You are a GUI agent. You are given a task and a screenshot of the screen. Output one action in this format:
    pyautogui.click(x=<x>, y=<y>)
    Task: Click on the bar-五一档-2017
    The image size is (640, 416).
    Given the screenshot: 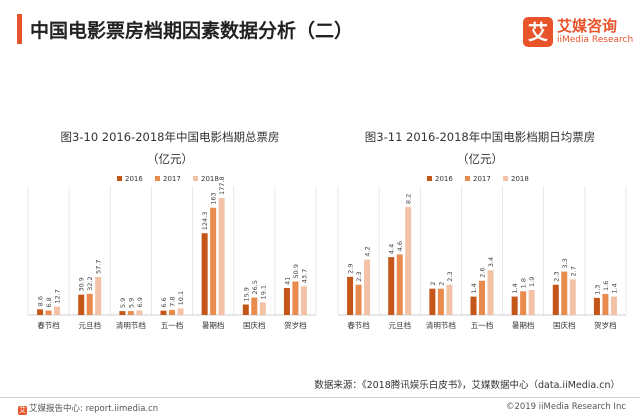 What is the action you would take?
    pyautogui.click(x=482, y=297)
    